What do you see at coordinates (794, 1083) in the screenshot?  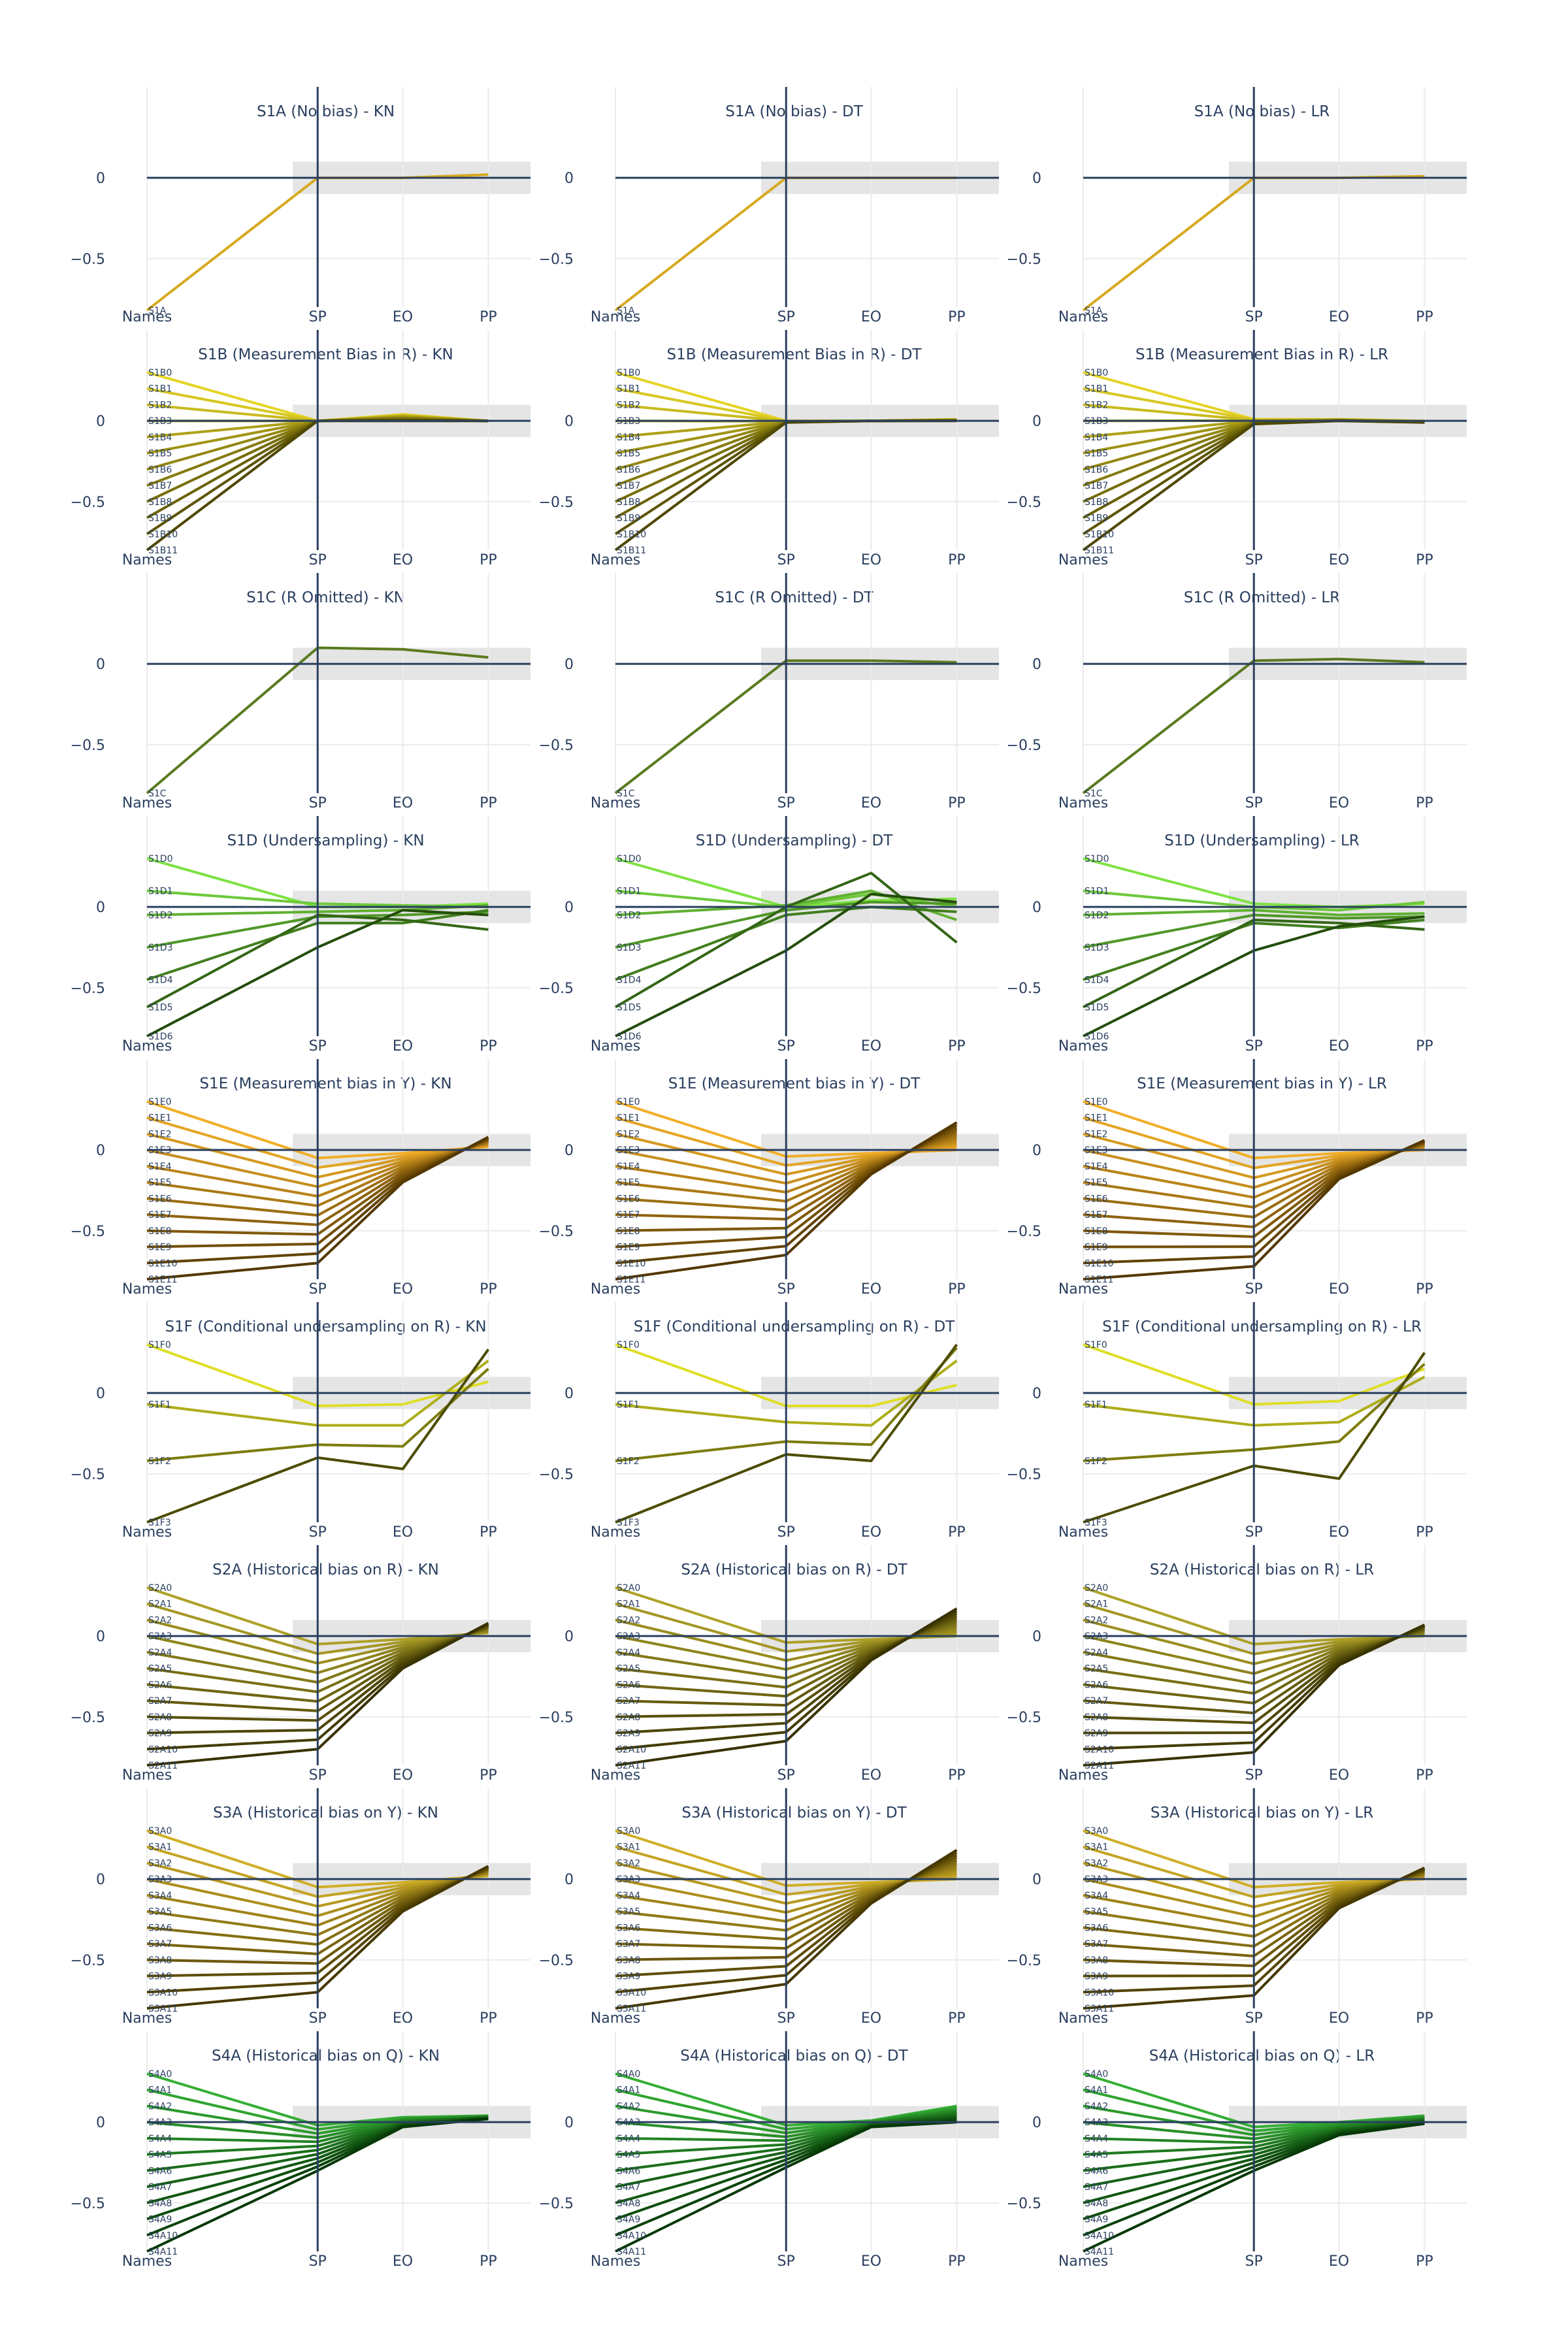 I see `panel-title: S1E (Measurement bias in Y) - DT` at bounding box center [794, 1083].